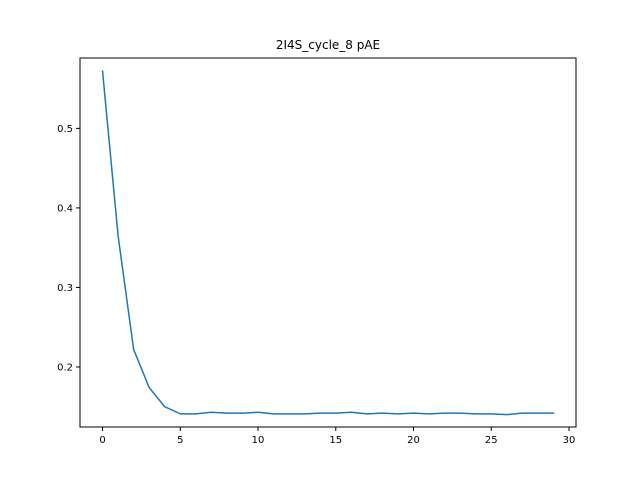 The width and height of the screenshot is (640, 480). I want to click on x-tick-label: 15, so click(335, 440).